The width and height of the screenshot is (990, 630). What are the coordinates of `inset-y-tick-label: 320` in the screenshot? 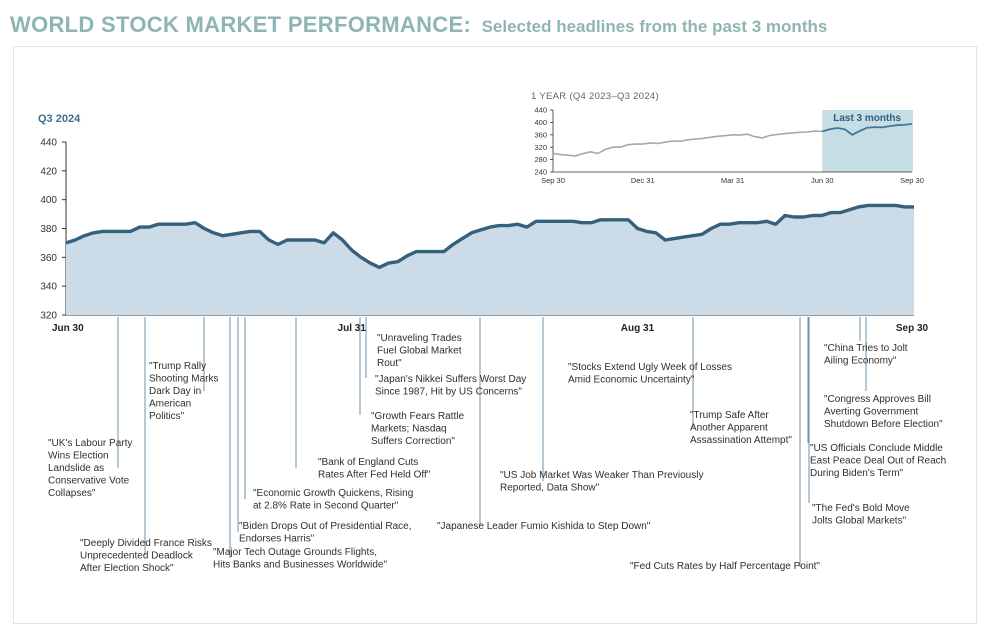 It's located at (540, 147).